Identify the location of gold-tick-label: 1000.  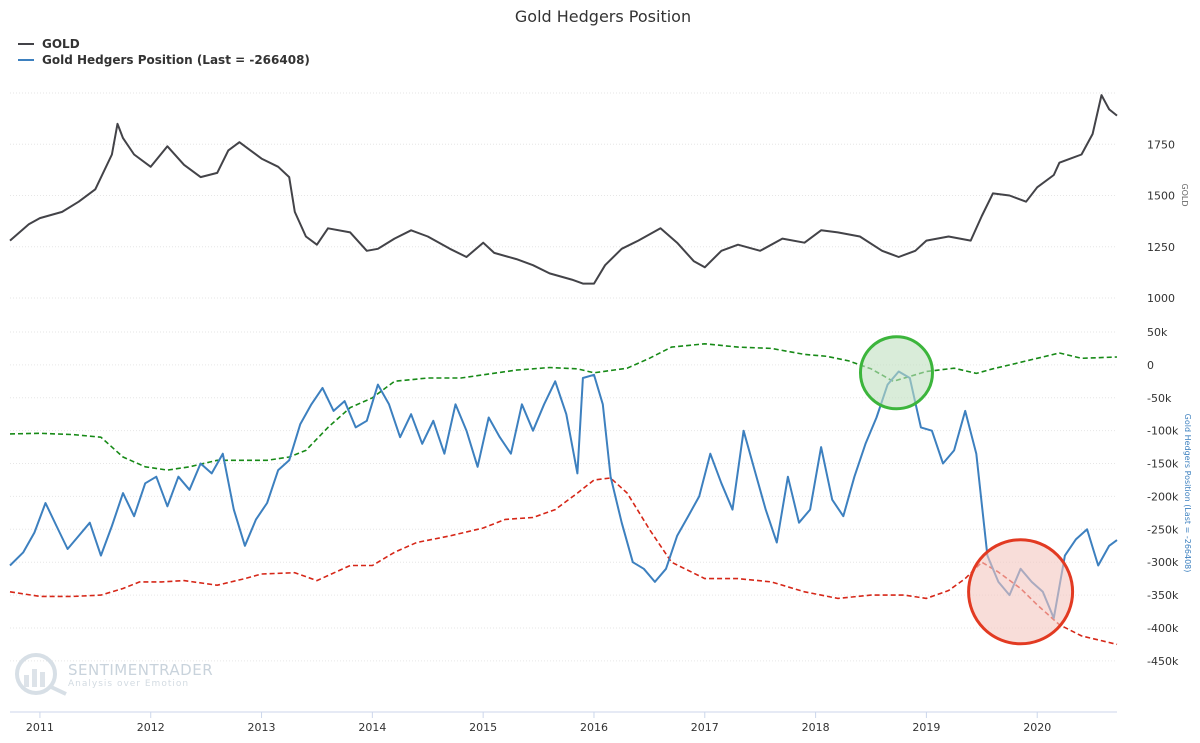
(1161, 298).